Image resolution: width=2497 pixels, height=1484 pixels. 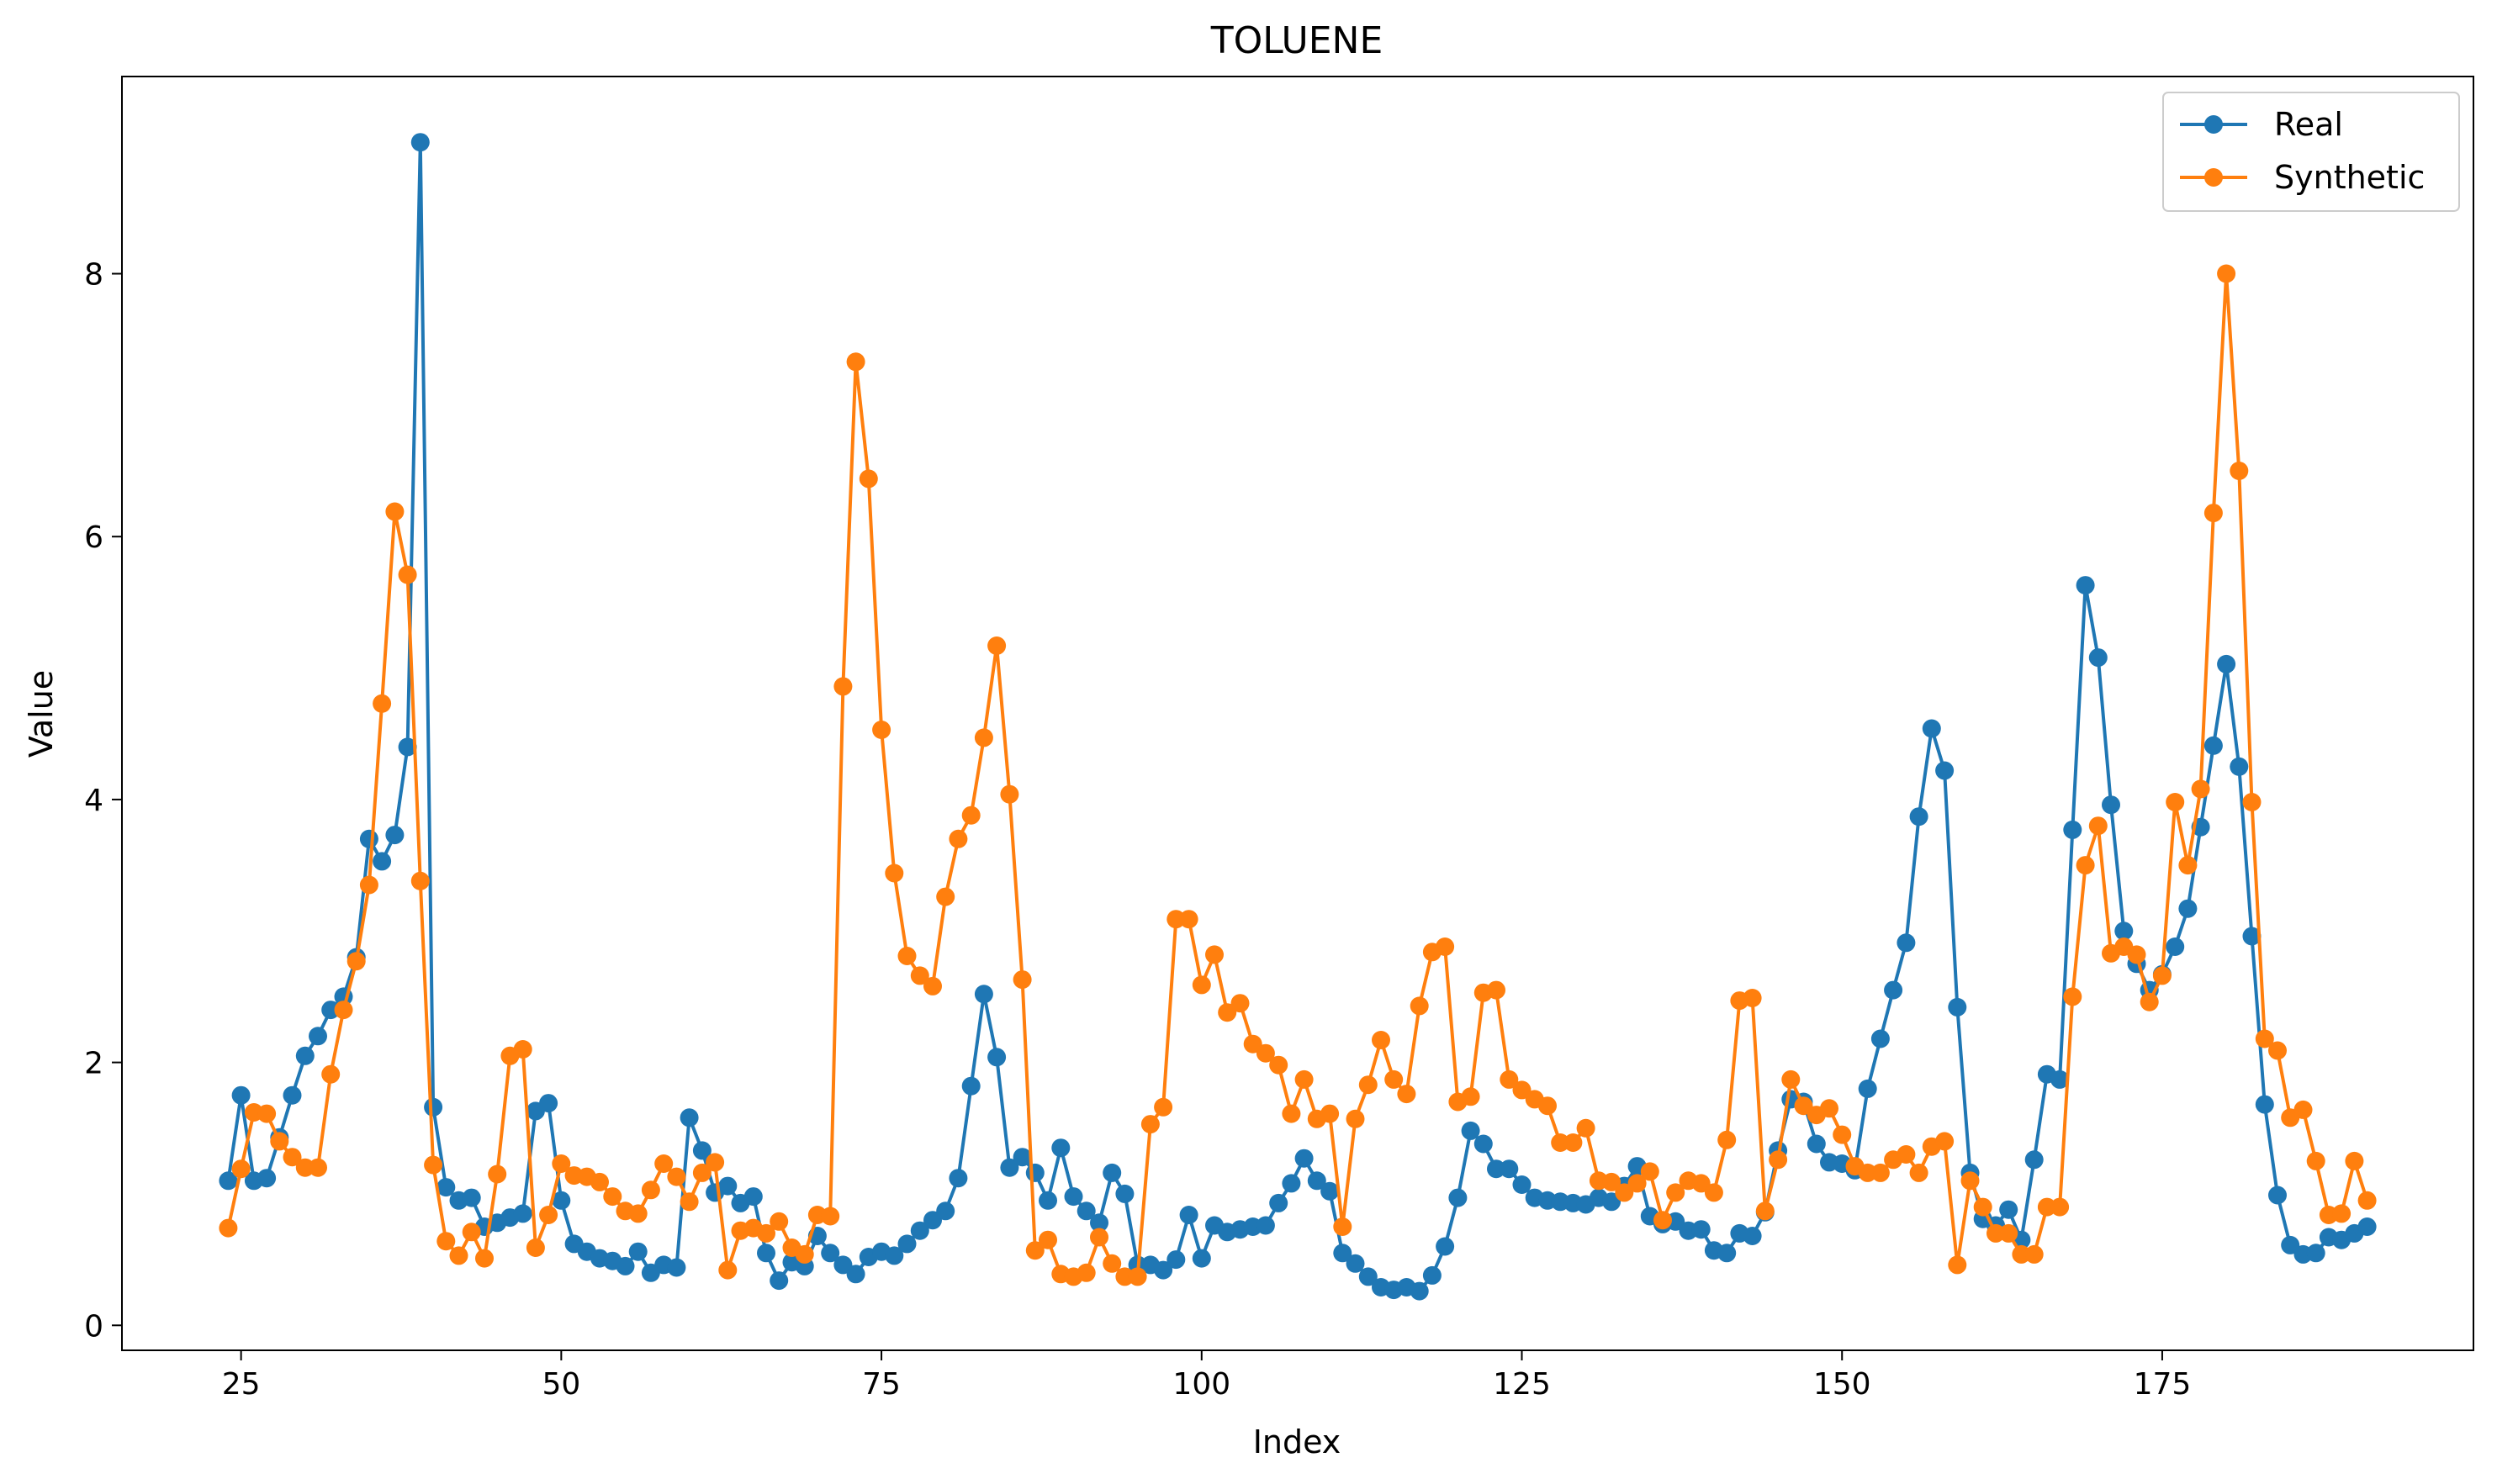 I want to click on x-tick-label: 125, so click(x=1522, y=1384).